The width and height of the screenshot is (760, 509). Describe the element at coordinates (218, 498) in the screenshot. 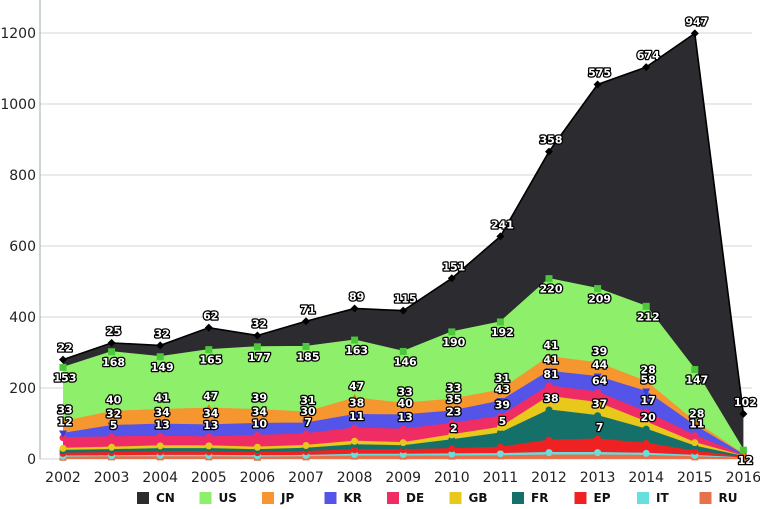

I see `legend-item-us: US` at that location.